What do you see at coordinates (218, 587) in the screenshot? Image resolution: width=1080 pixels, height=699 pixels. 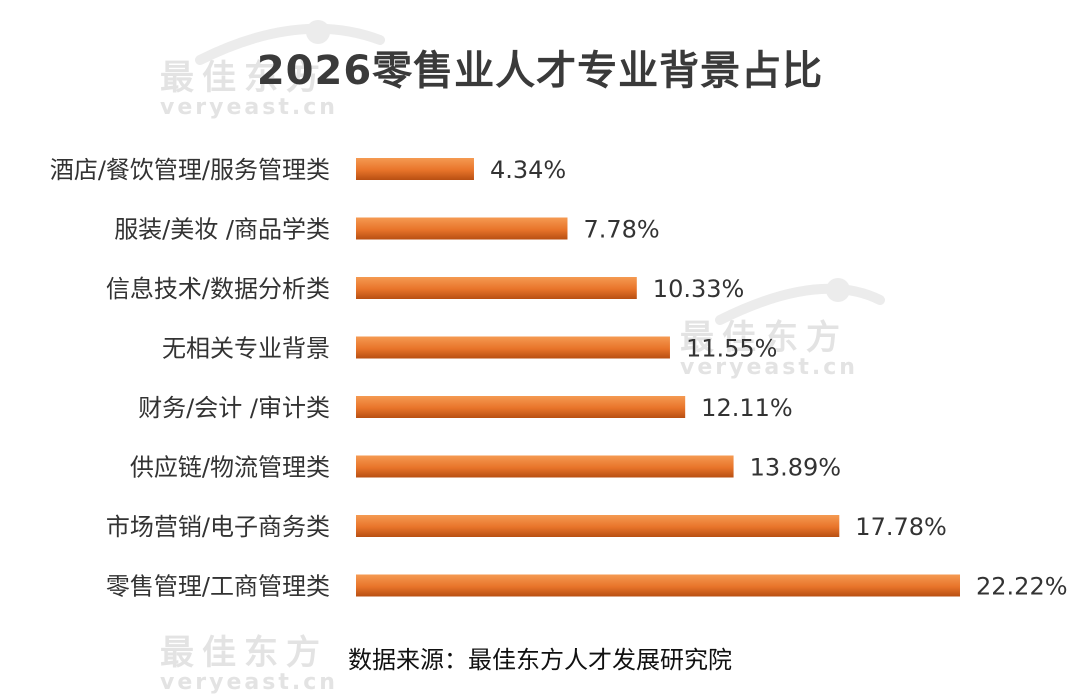 I see `category-label: 零售管理/工商管理类` at bounding box center [218, 587].